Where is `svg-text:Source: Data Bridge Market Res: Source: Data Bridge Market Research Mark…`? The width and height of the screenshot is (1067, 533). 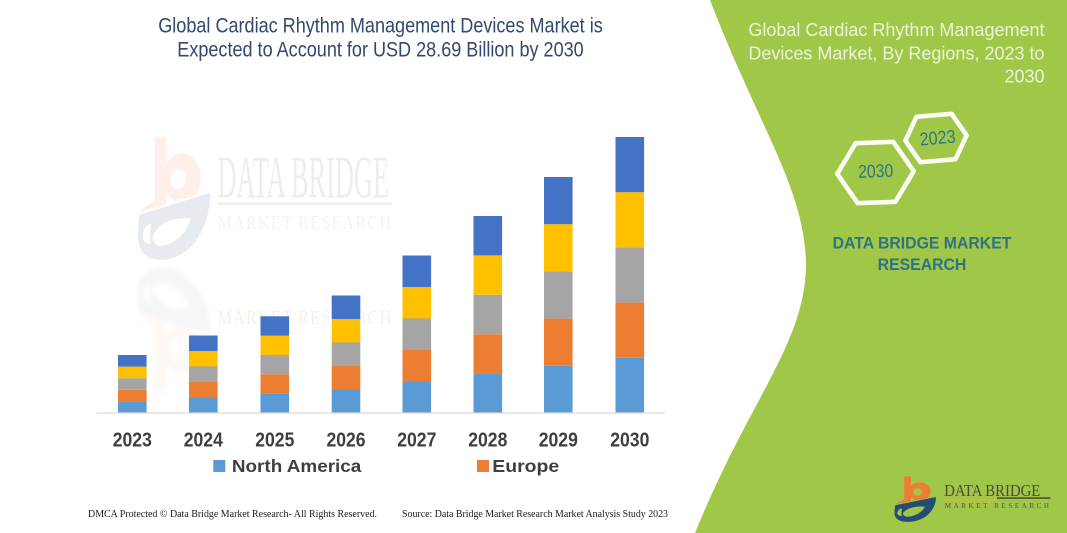 svg-text:Source: Data Bridge Market Res: Source: Data Bridge Market Research Mark… is located at coordinates (535, 514).